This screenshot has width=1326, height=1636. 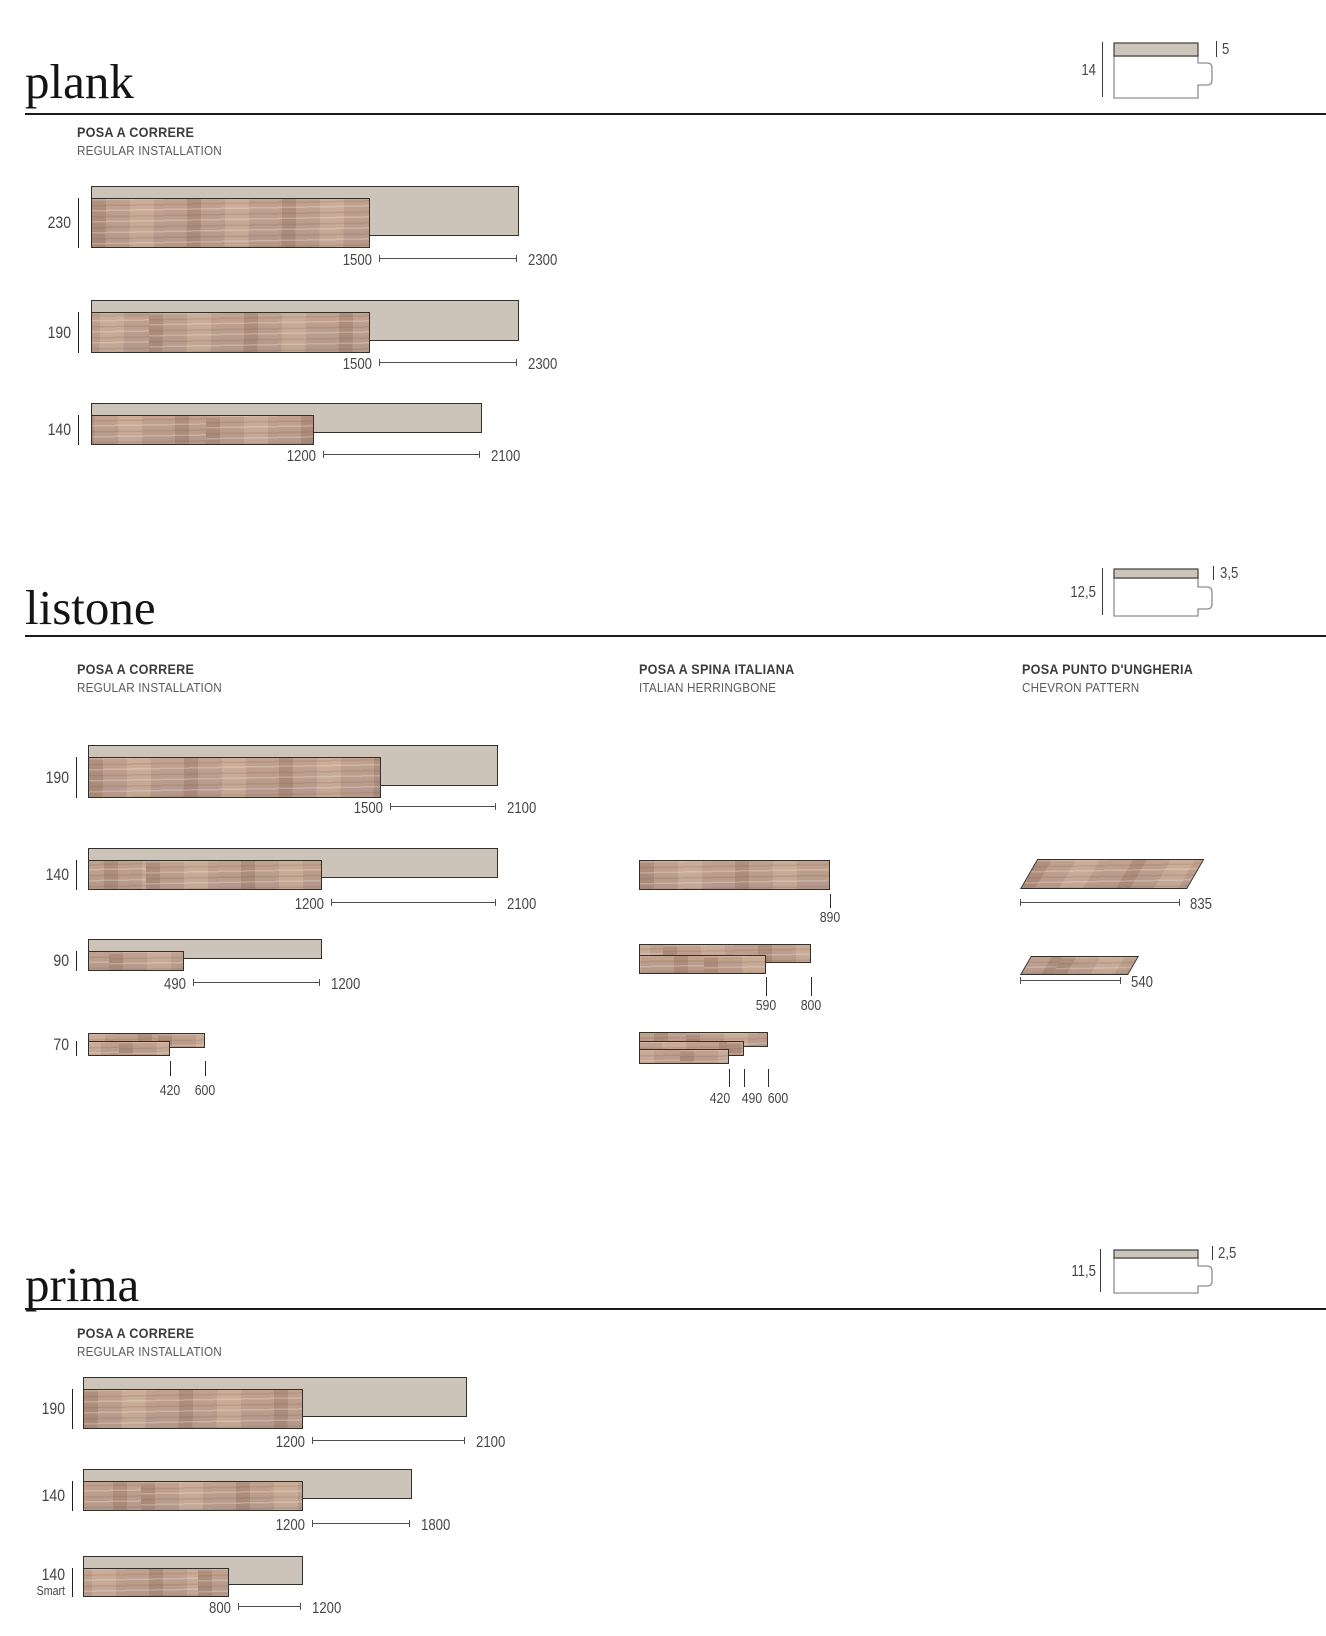 I want to click on column-heading-plank-regular: POSA A CORRERE REGULAR INSTALLATION, so click(x=157, y=141).